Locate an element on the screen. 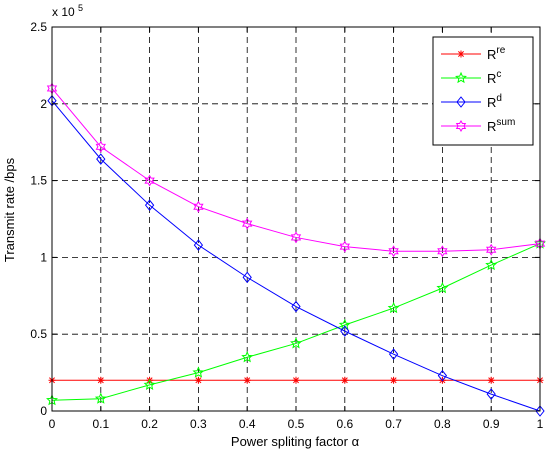  legend-item-sum: Rsum is located at coordinates (478, 125).